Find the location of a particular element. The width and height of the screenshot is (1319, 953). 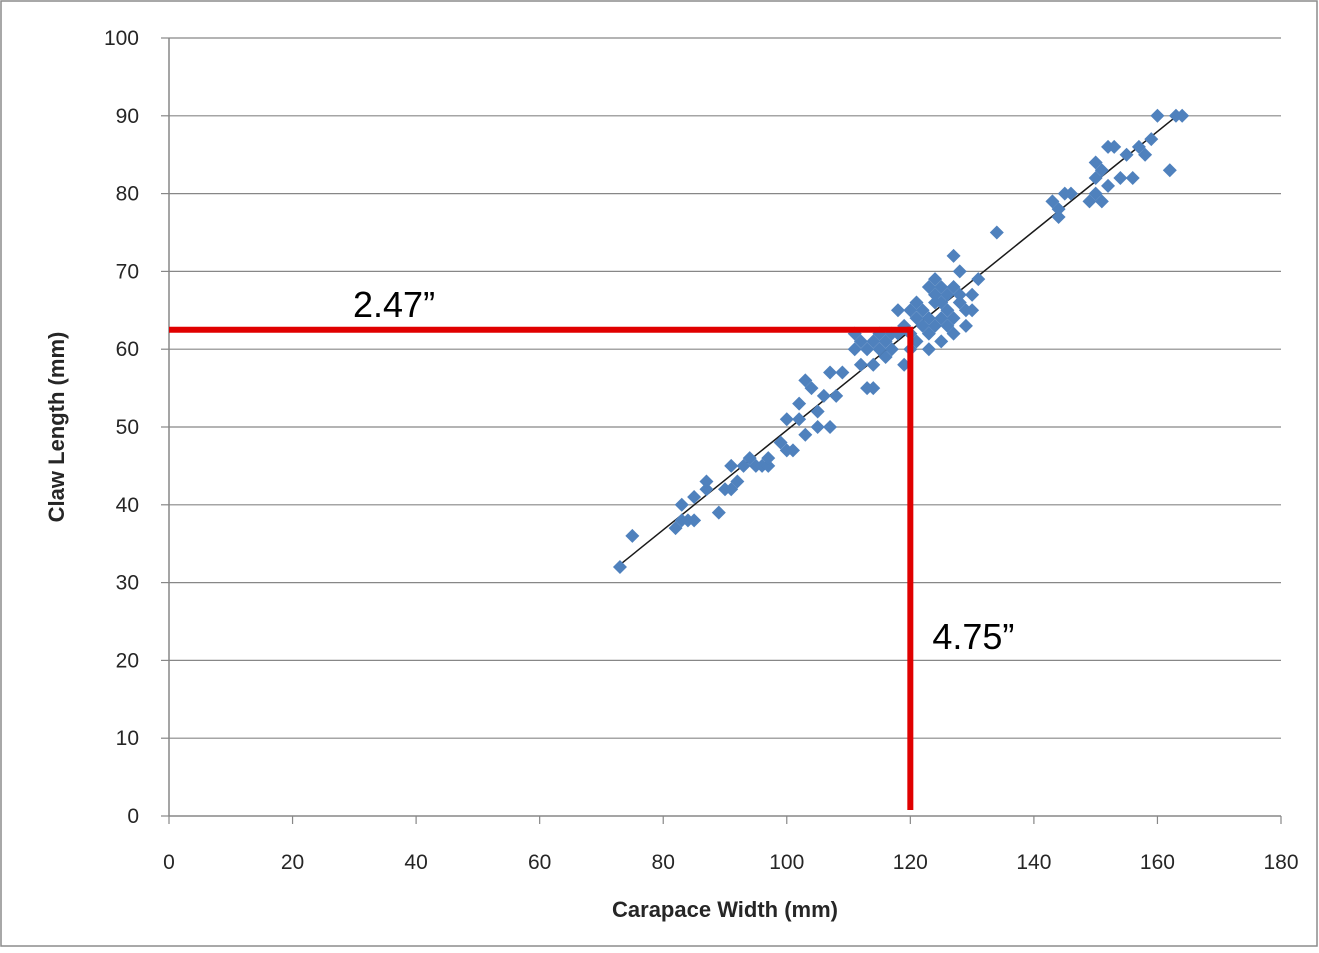

y-tick-label-40: 40 is located at coordinates (127, 505).